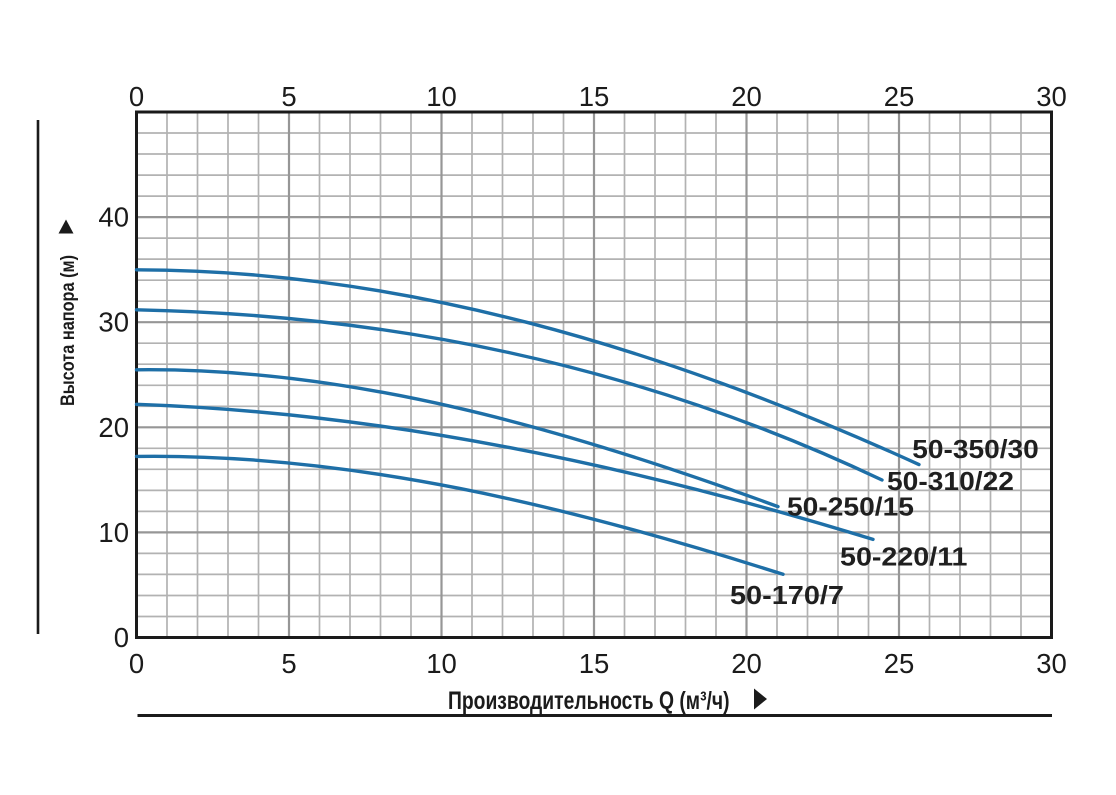 Image resolution: width=1116 pixels, height=795 pixels. Describe the element at coordinates (975, 449) in the screenshot. I see `svg-text: 50-350/30` at that location.